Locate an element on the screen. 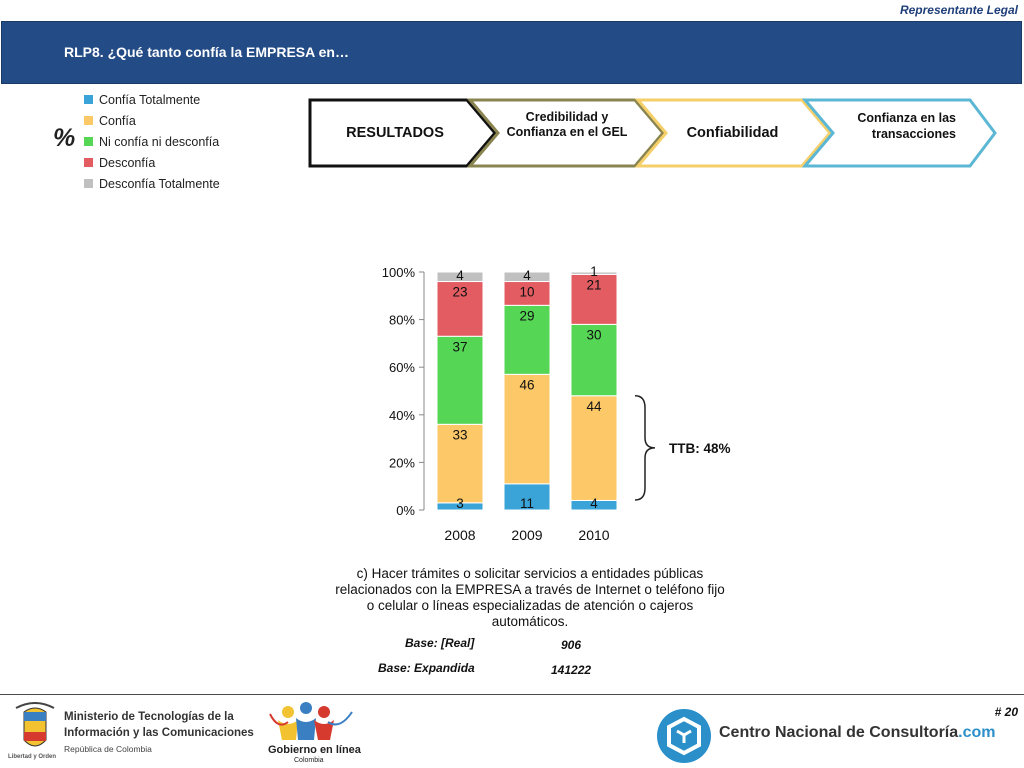 This screenshot has height=768, width=1024. y-tick-label: 100% is located at coordinates (399, 272).